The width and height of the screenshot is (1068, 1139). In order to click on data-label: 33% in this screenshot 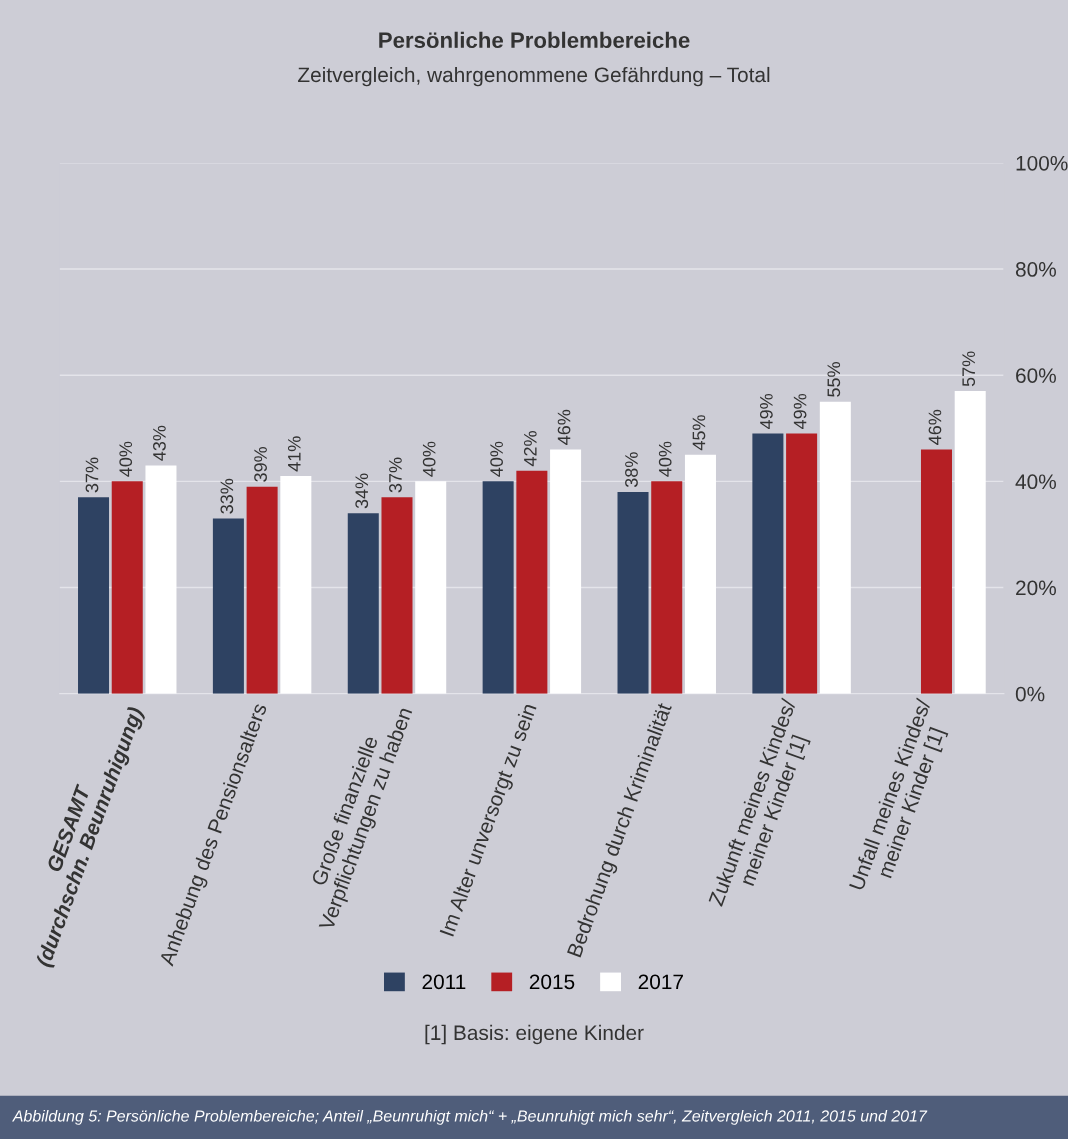, I will do `click(227, 496)`.